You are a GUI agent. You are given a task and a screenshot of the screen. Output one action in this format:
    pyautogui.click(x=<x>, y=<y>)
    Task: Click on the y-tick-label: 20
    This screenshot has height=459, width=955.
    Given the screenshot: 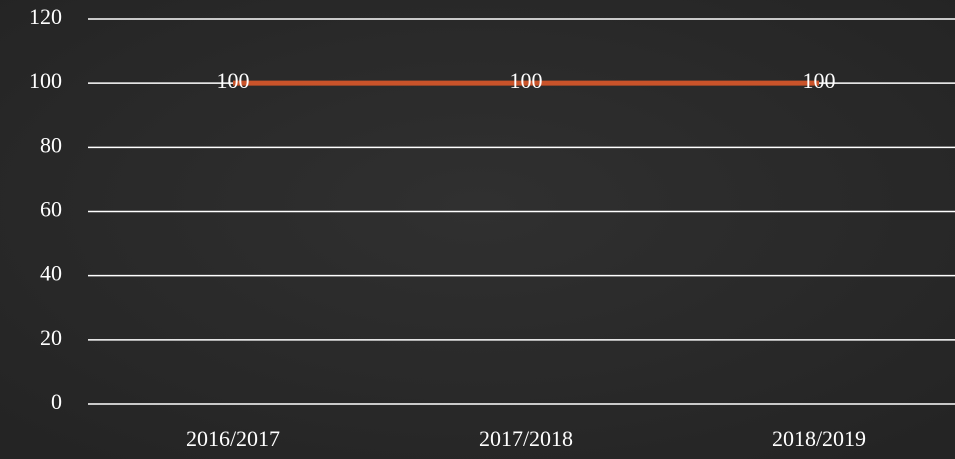 What is the action you would take?
    pyautogui.click(x=51, y=337)
    